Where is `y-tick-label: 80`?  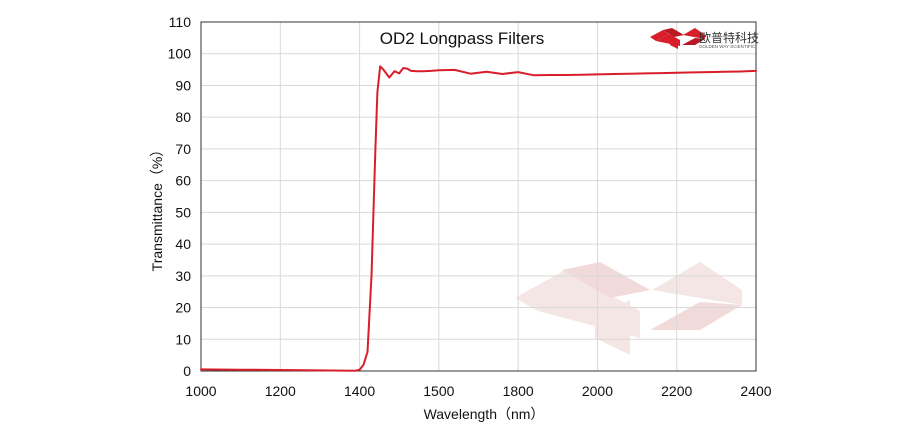
y-tick-label: 80 is located at coordinates (183, 117).